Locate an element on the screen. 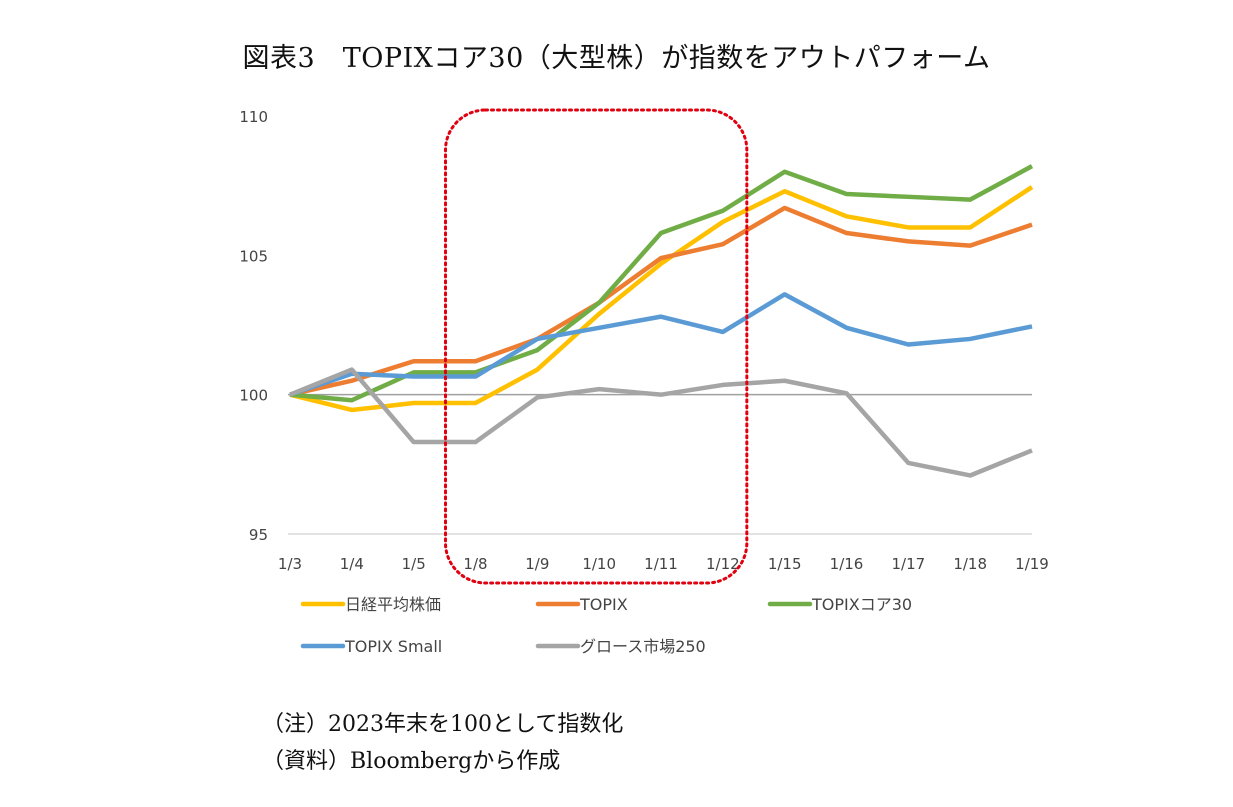 The image size is (1233, 807). legend-label: TOPIX is located at coordinates (603, 604).